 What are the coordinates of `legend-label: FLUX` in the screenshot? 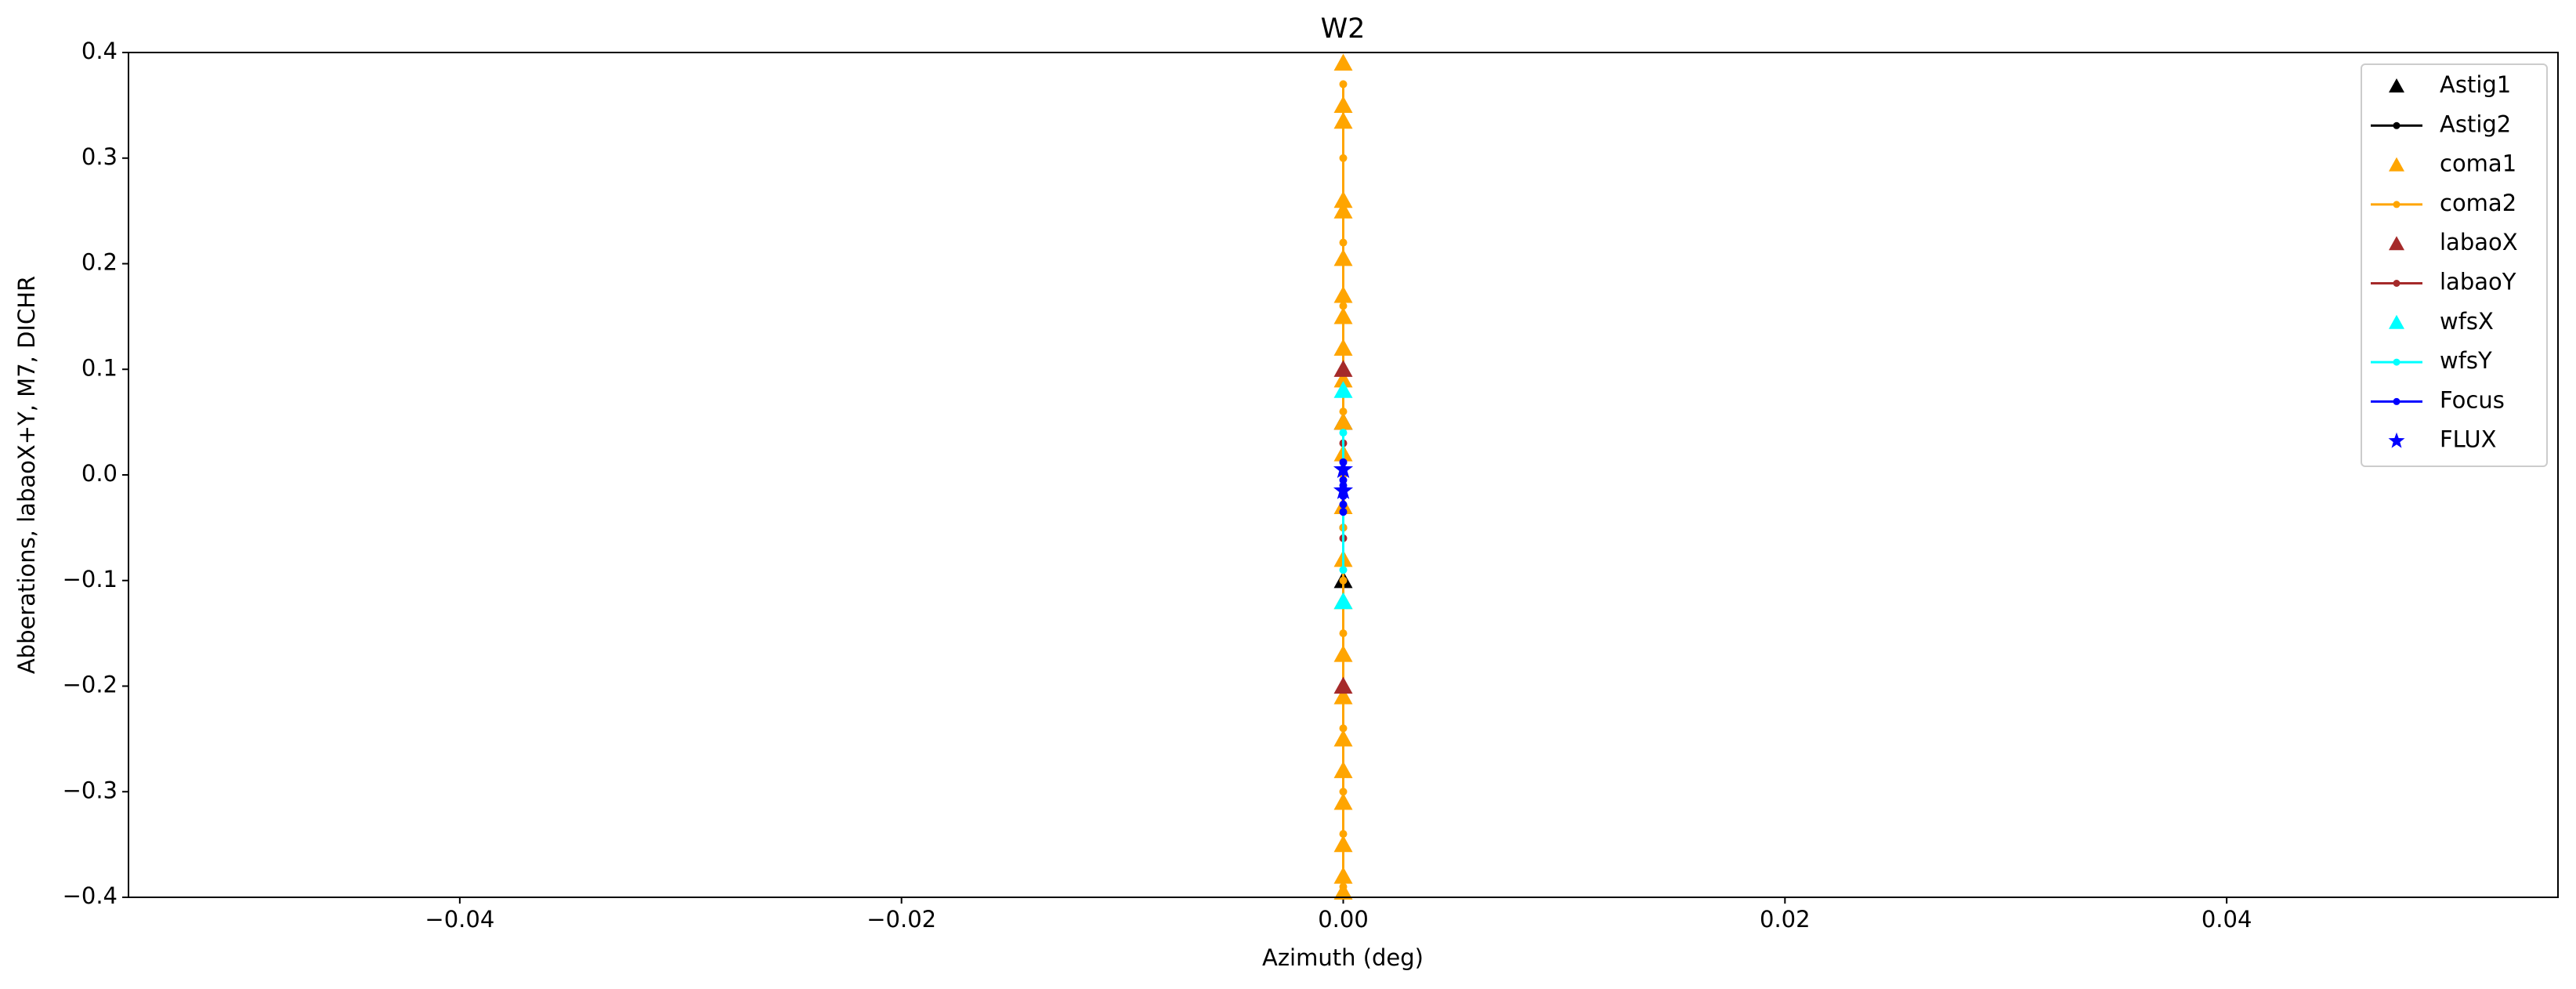 It's located at (2469, 439).